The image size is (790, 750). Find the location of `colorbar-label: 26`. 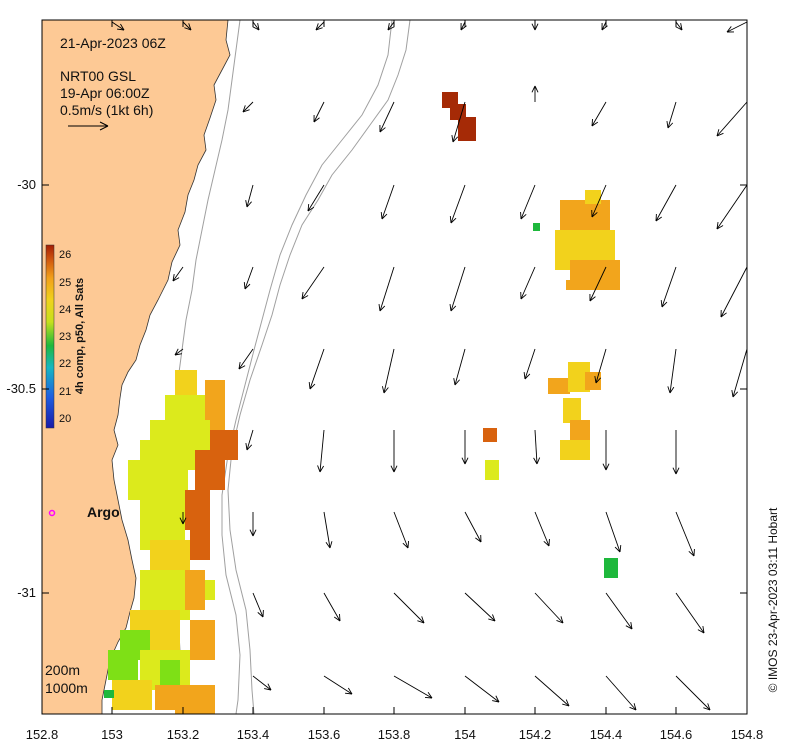

colorbar-label: 26 is located at coordinates (65, 255).